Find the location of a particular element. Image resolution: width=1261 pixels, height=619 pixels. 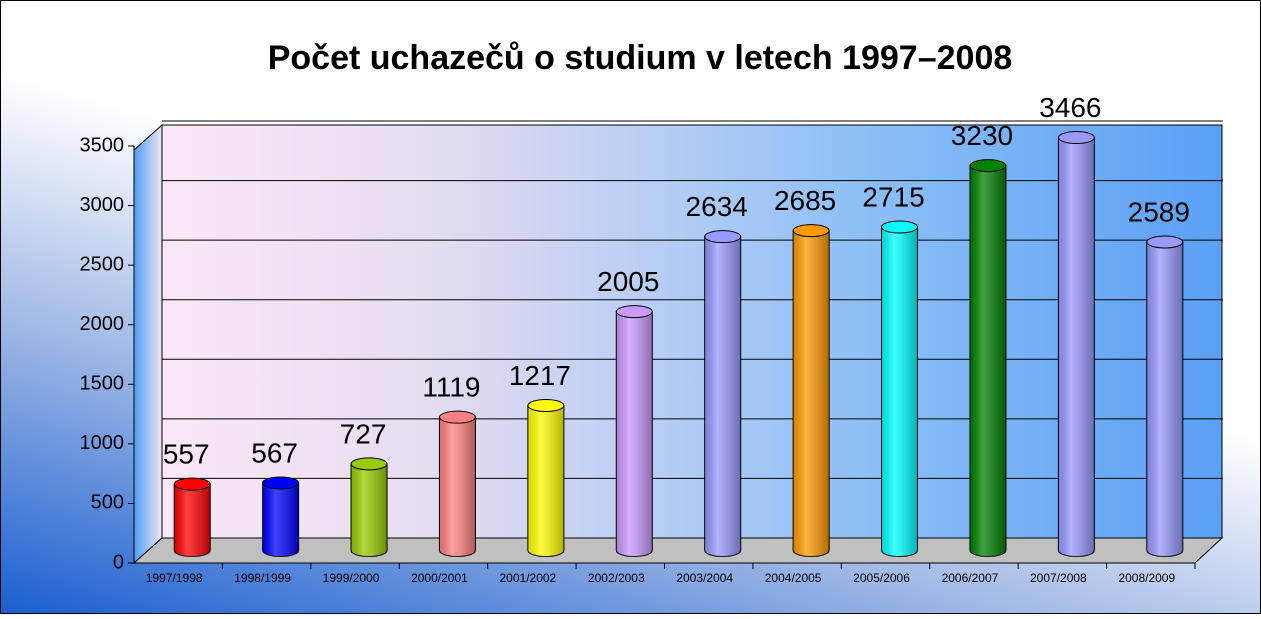

value-label: 2634 is located at coordinates (717, 206).